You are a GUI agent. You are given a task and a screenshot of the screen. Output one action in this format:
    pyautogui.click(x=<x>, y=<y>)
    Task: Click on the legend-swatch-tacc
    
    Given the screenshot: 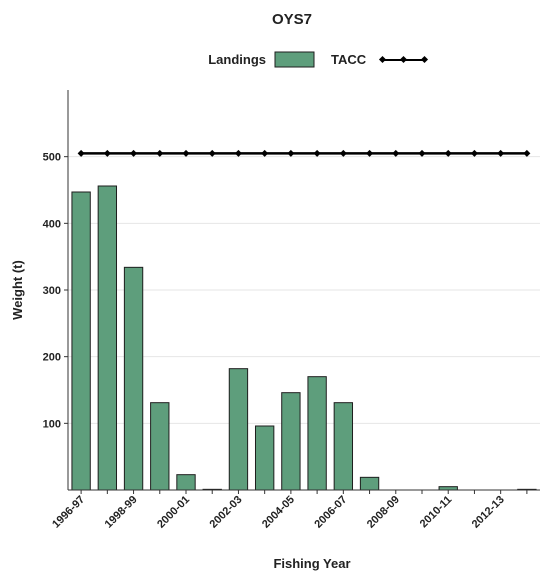 What is the action you would take?
    pyautogui.click(x=403, y=59)
    